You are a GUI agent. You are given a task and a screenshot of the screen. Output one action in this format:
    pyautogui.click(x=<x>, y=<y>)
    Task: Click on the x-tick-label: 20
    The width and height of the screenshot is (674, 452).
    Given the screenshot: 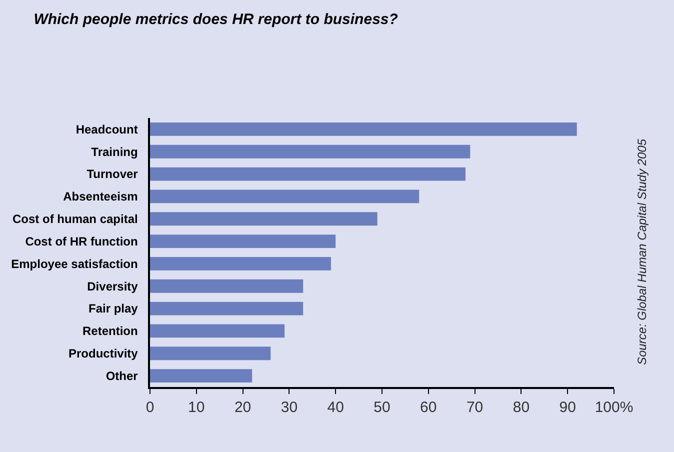 What is the action you would take?
    pyautogui.click(x=243, y=407)
    